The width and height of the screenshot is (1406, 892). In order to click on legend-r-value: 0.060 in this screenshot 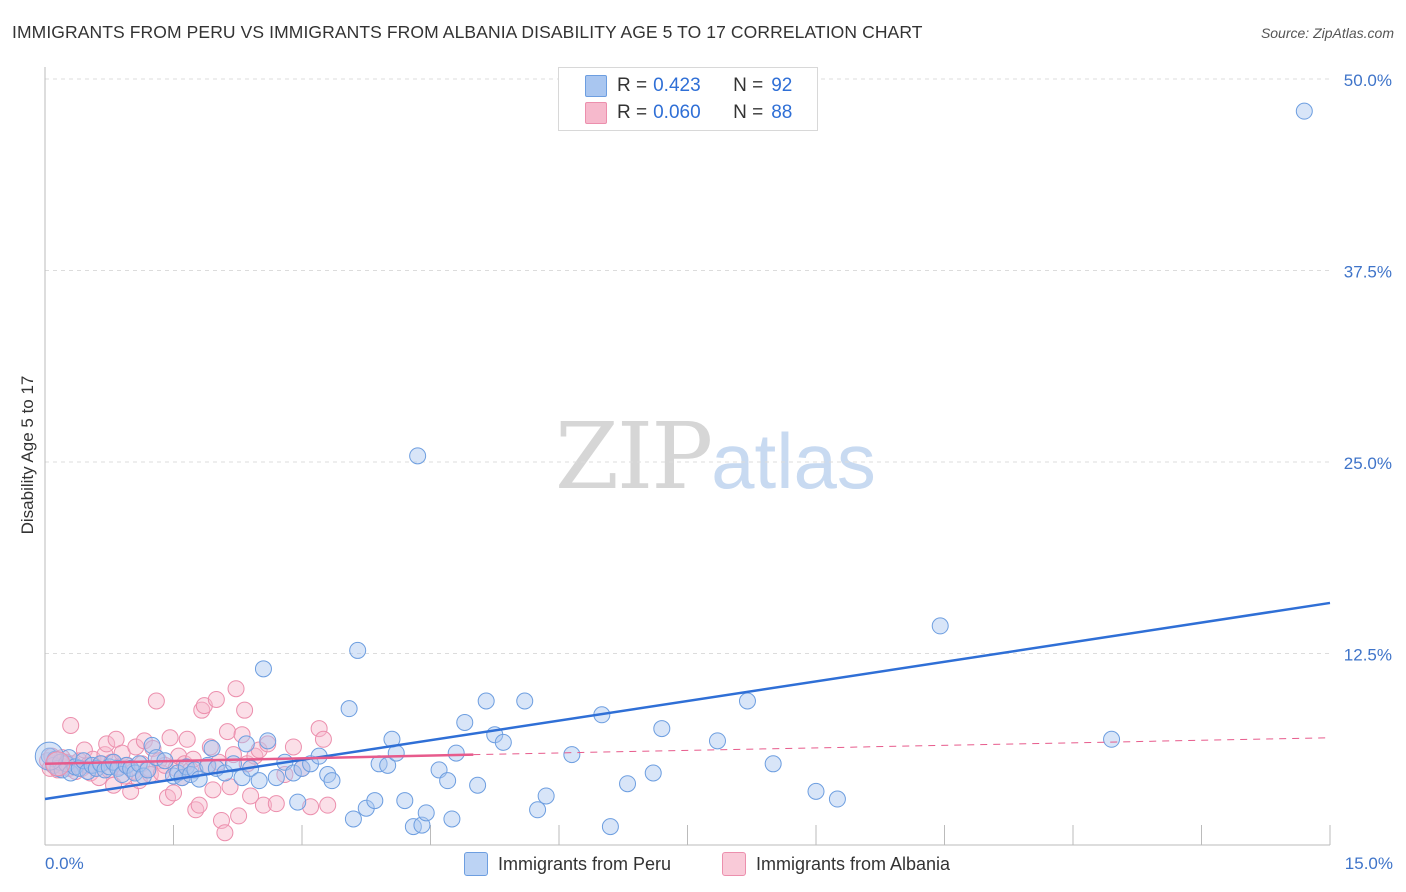, I will do `click(677, 112)`.